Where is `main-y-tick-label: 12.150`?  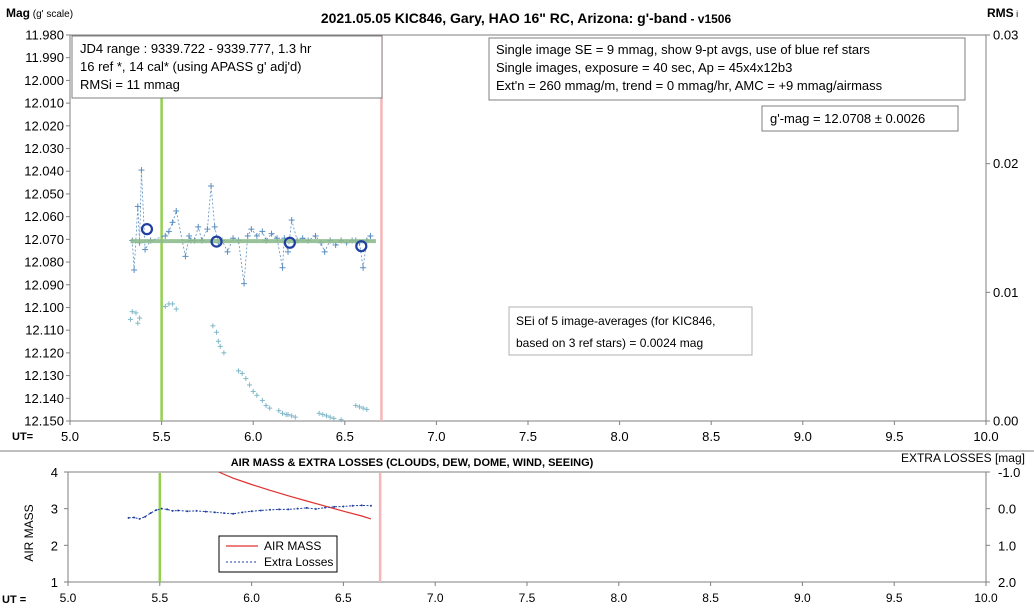 main-y-tick-label: 12.150 is located at coordinates (44, 421).